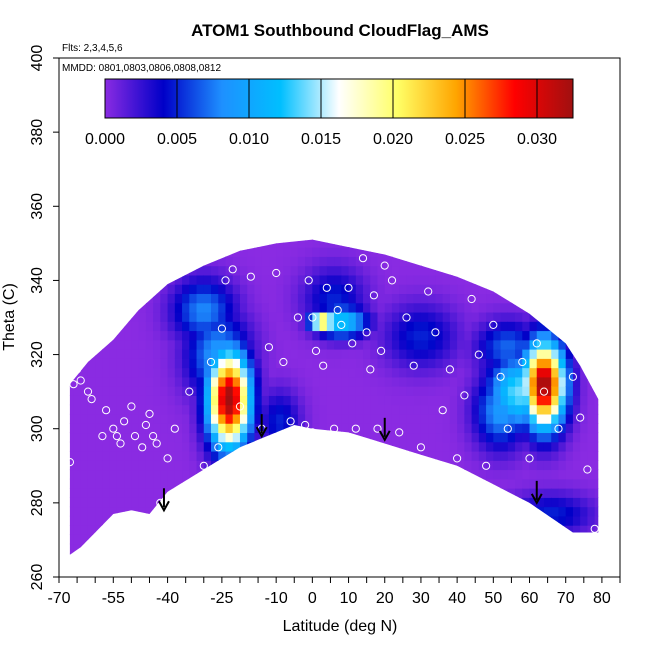 Image resolution: width=650 pixels, height=650 pixels. Describe the element at coordinates (475, 261) in the screenshot. I see `heat-cell-2048` at that location.